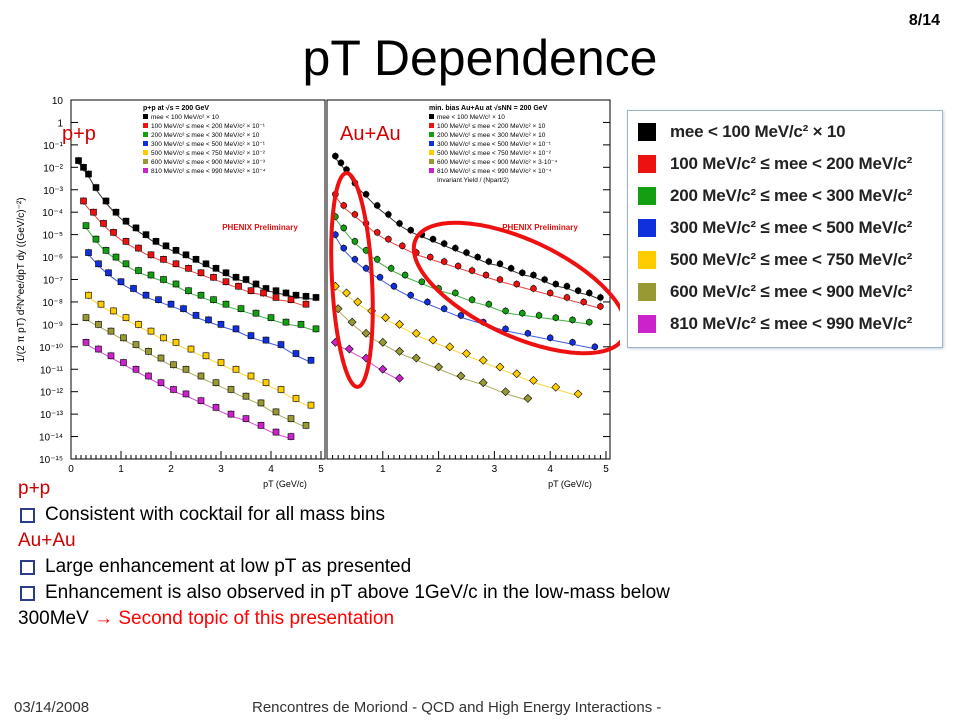 This screenshot has width=960, height=720. I want to click on y-tick-label: 10, so click(58, 101).